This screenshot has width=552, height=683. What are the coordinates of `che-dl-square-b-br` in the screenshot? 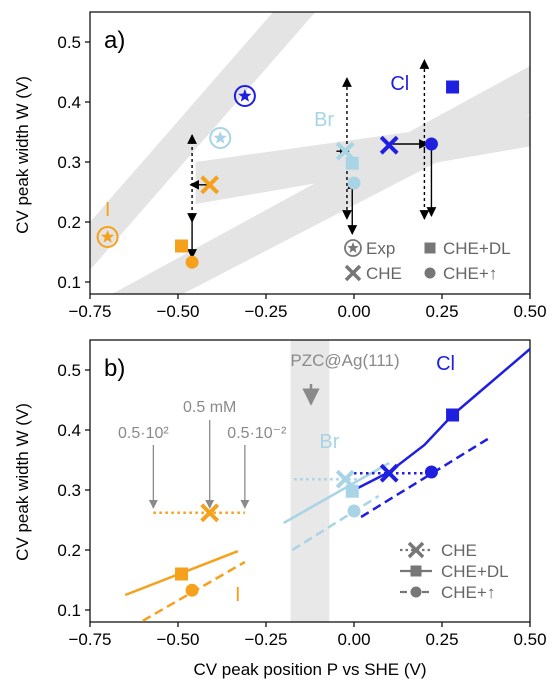 It's located at (352, 491).